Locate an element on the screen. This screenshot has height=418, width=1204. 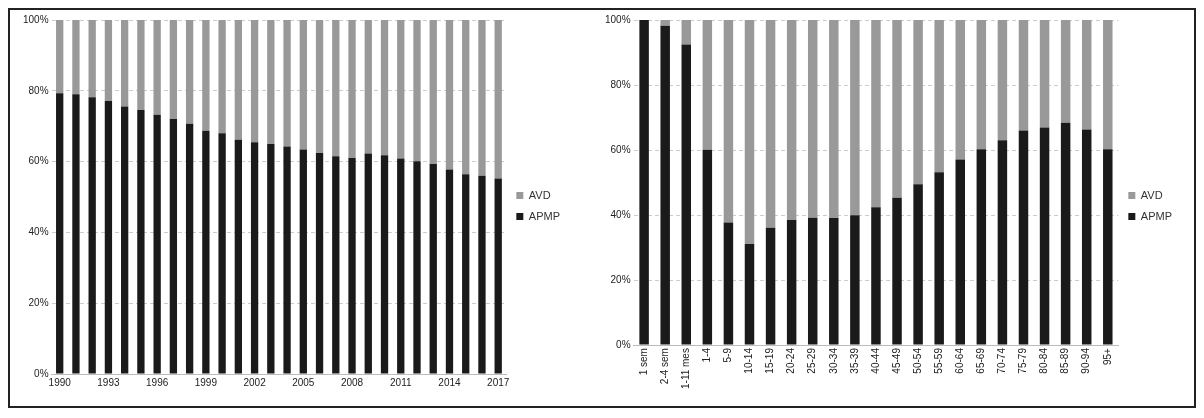
x-tick-label: 15-19 is located at coordinates (770, 360).